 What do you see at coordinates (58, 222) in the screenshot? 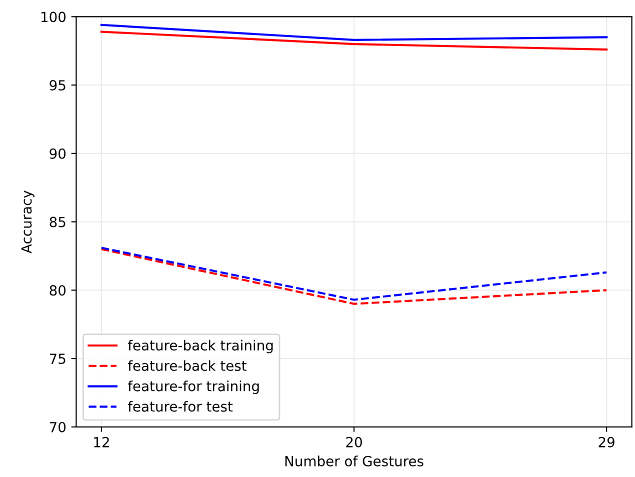
I see `y-tick-label: 85` at bounding box center [58, 222].